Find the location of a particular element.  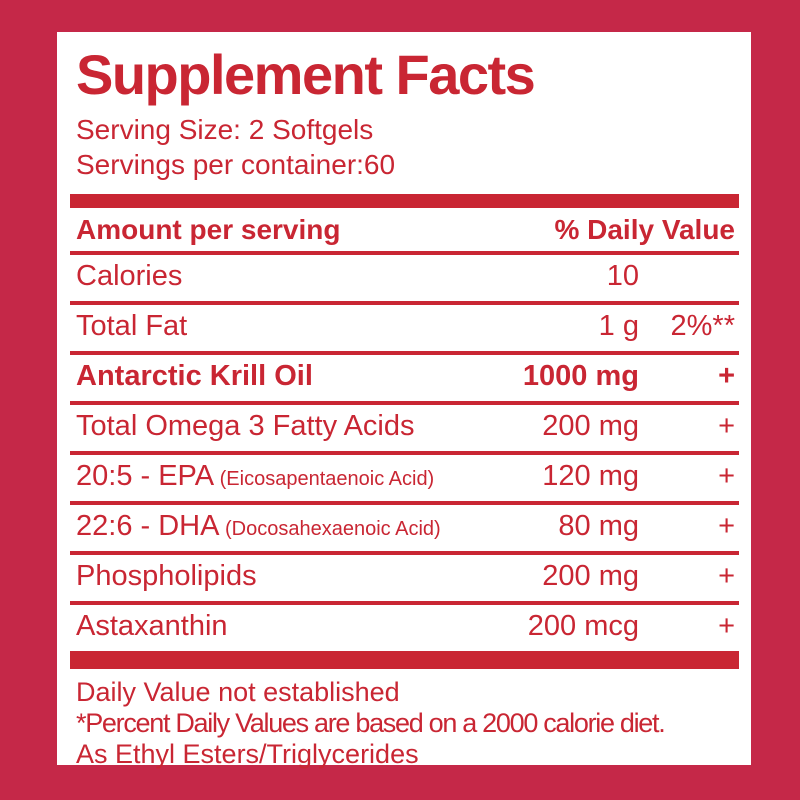

servings-per-container: Servings per container:60 is located at coordinates (236, 164).